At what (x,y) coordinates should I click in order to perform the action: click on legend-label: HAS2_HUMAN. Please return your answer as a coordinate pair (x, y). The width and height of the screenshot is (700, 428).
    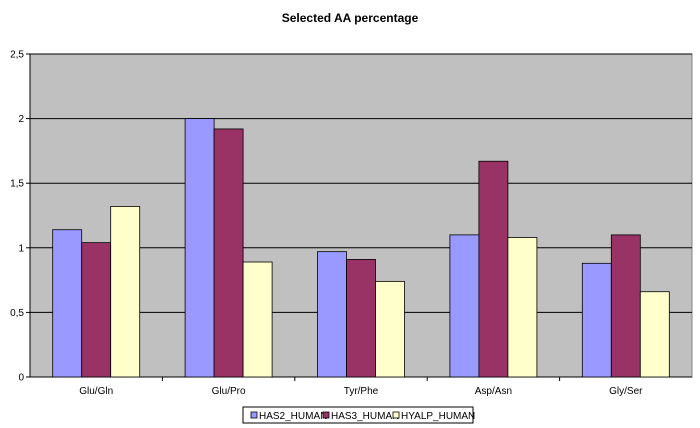
    Looking at the image, I should click on (293, 416).